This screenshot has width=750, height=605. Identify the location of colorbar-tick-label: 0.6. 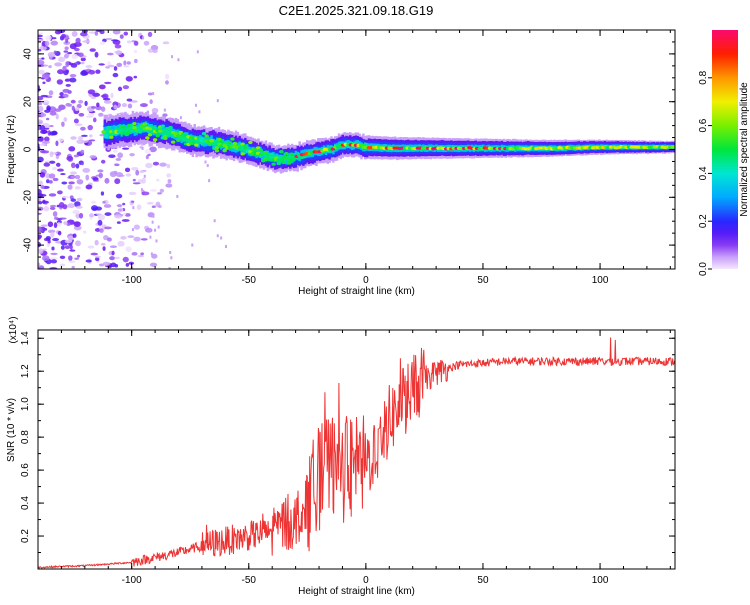
(703, 125).